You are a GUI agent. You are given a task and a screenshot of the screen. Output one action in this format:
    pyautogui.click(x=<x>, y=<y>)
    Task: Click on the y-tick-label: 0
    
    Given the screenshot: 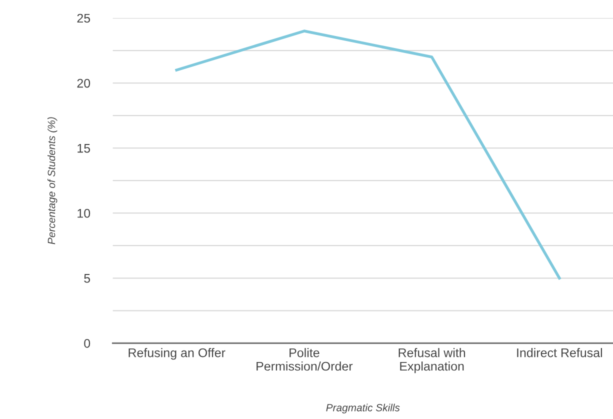 What is the action you would take?
    pyautogui.click(x=87, y=343)
    